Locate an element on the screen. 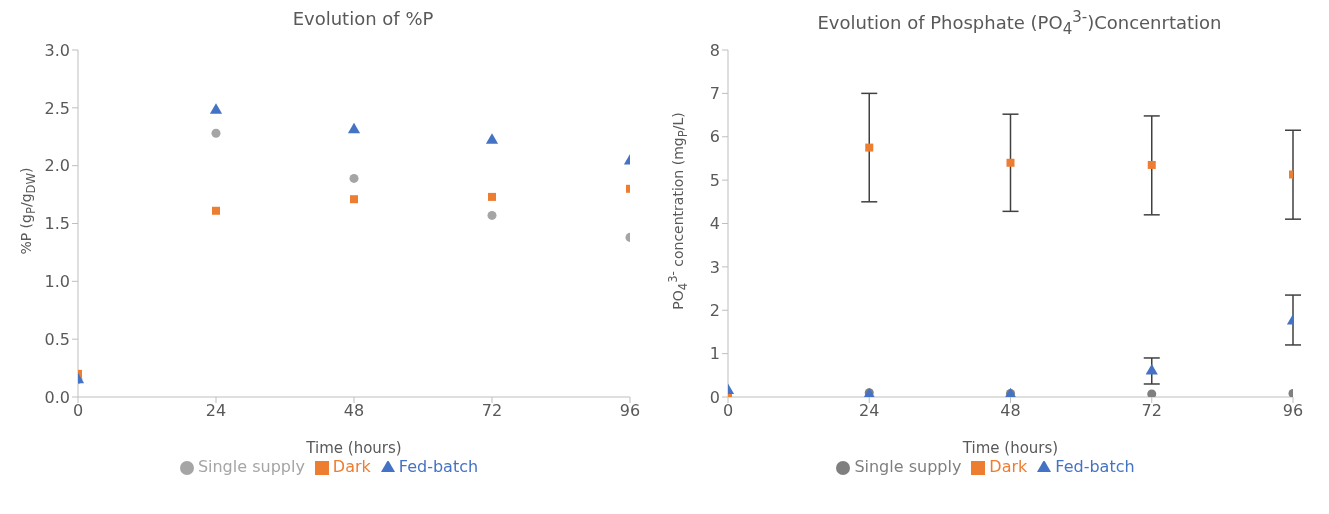 The height and width of the screenshot is (514, 1329). y-tick-label: 2 is located at coordinates (714, 310).